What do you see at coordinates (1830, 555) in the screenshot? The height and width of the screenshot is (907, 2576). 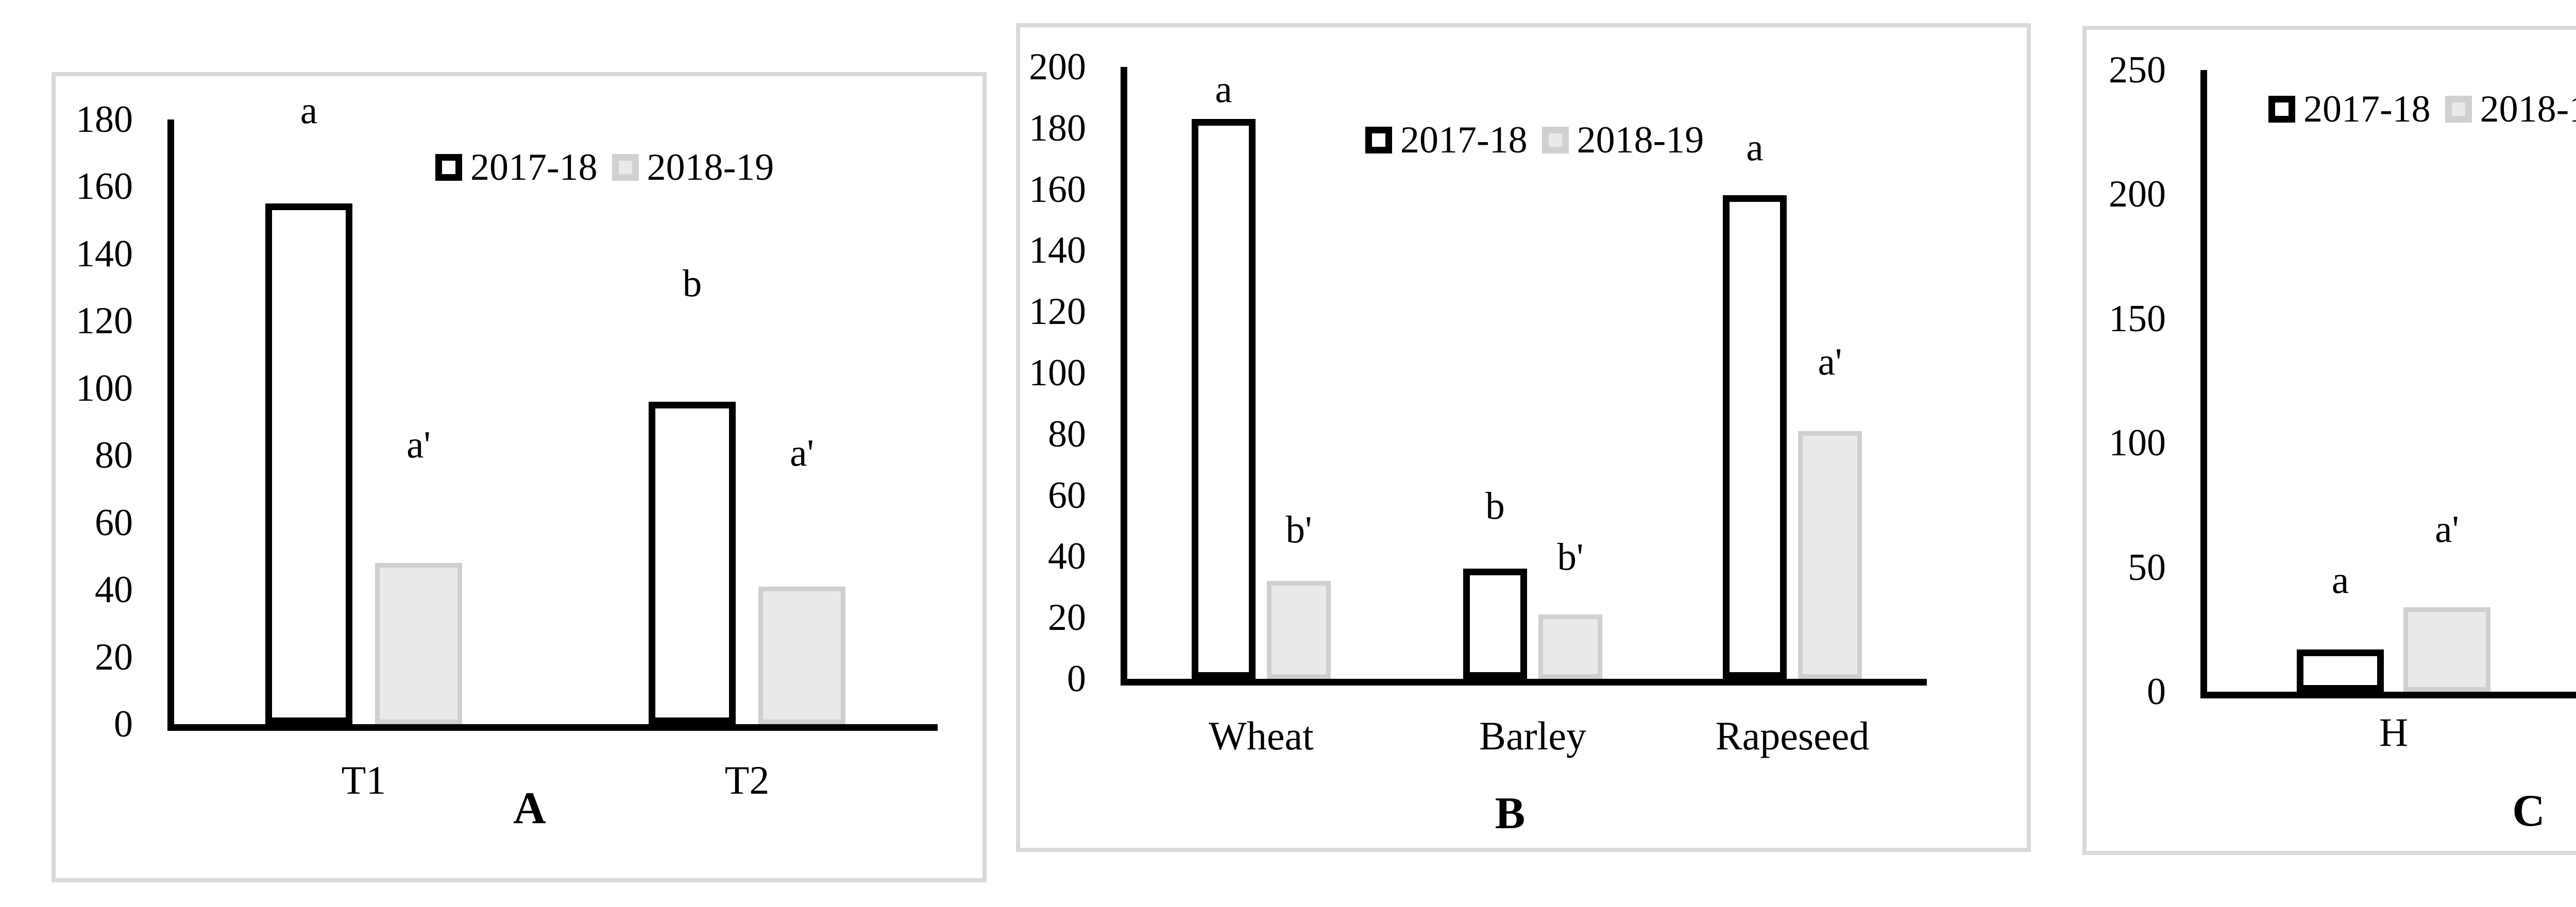 I see `bar-2018-19-Rapeseed` at bounding box center [1830, 555].